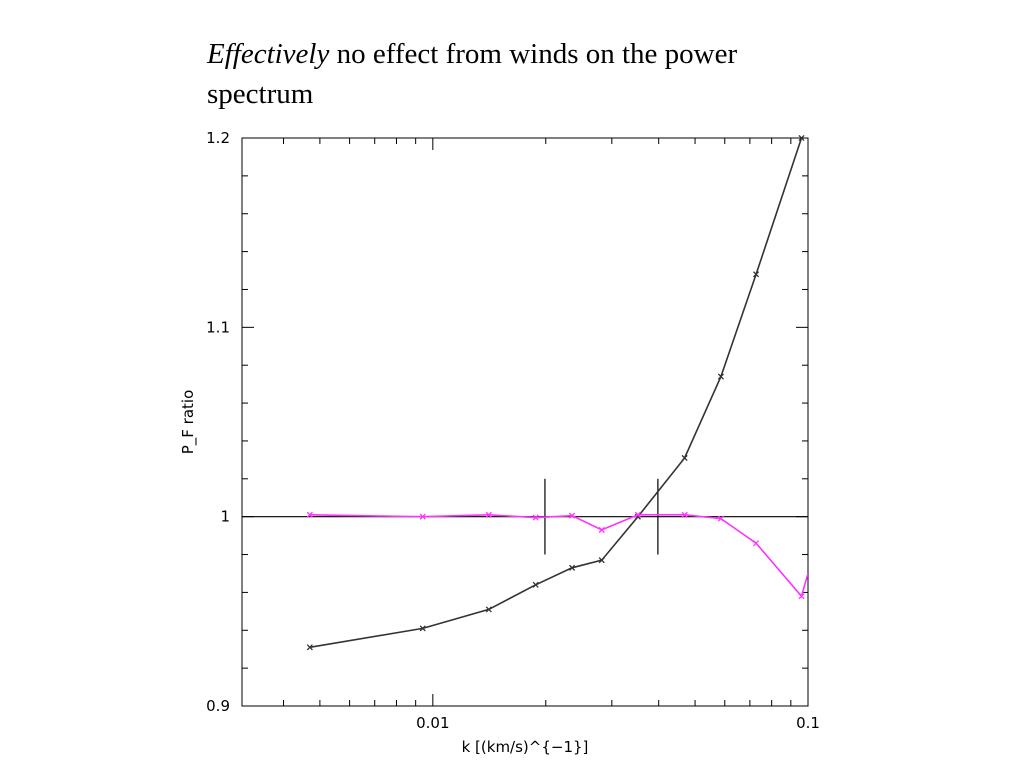  Describe the element at coordinates (188, 422) in the screenshot. I see `y-axis-label: P_F ratio` at that location.